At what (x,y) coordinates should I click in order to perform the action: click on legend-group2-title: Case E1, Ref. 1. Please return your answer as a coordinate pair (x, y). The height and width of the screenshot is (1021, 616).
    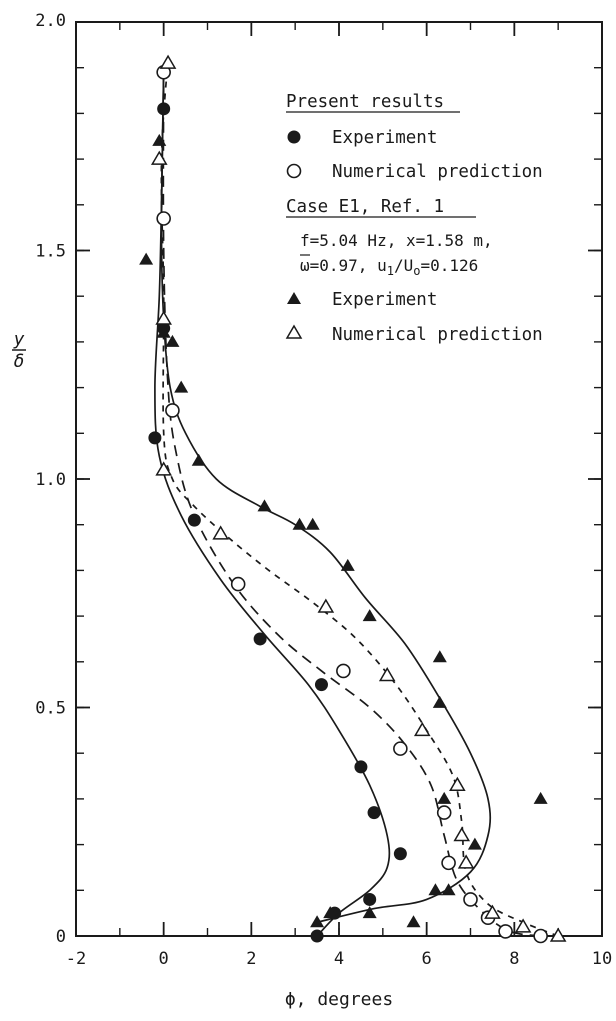
    Looking at the image, I should click on (365, 207).